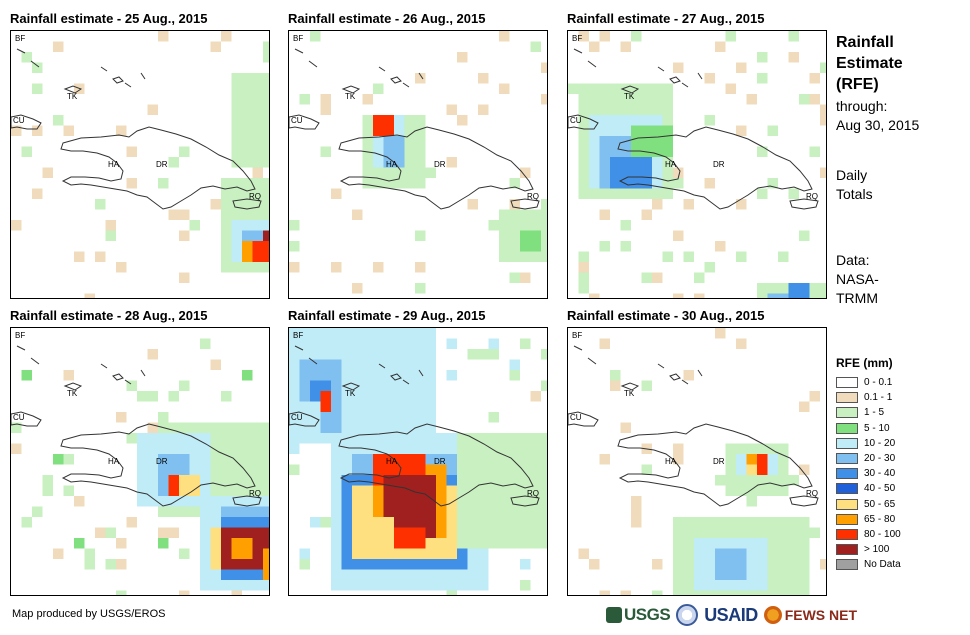 This screenshot has height=635, width=970. I want to click on map-label-dr: DR, so click(719, 164).